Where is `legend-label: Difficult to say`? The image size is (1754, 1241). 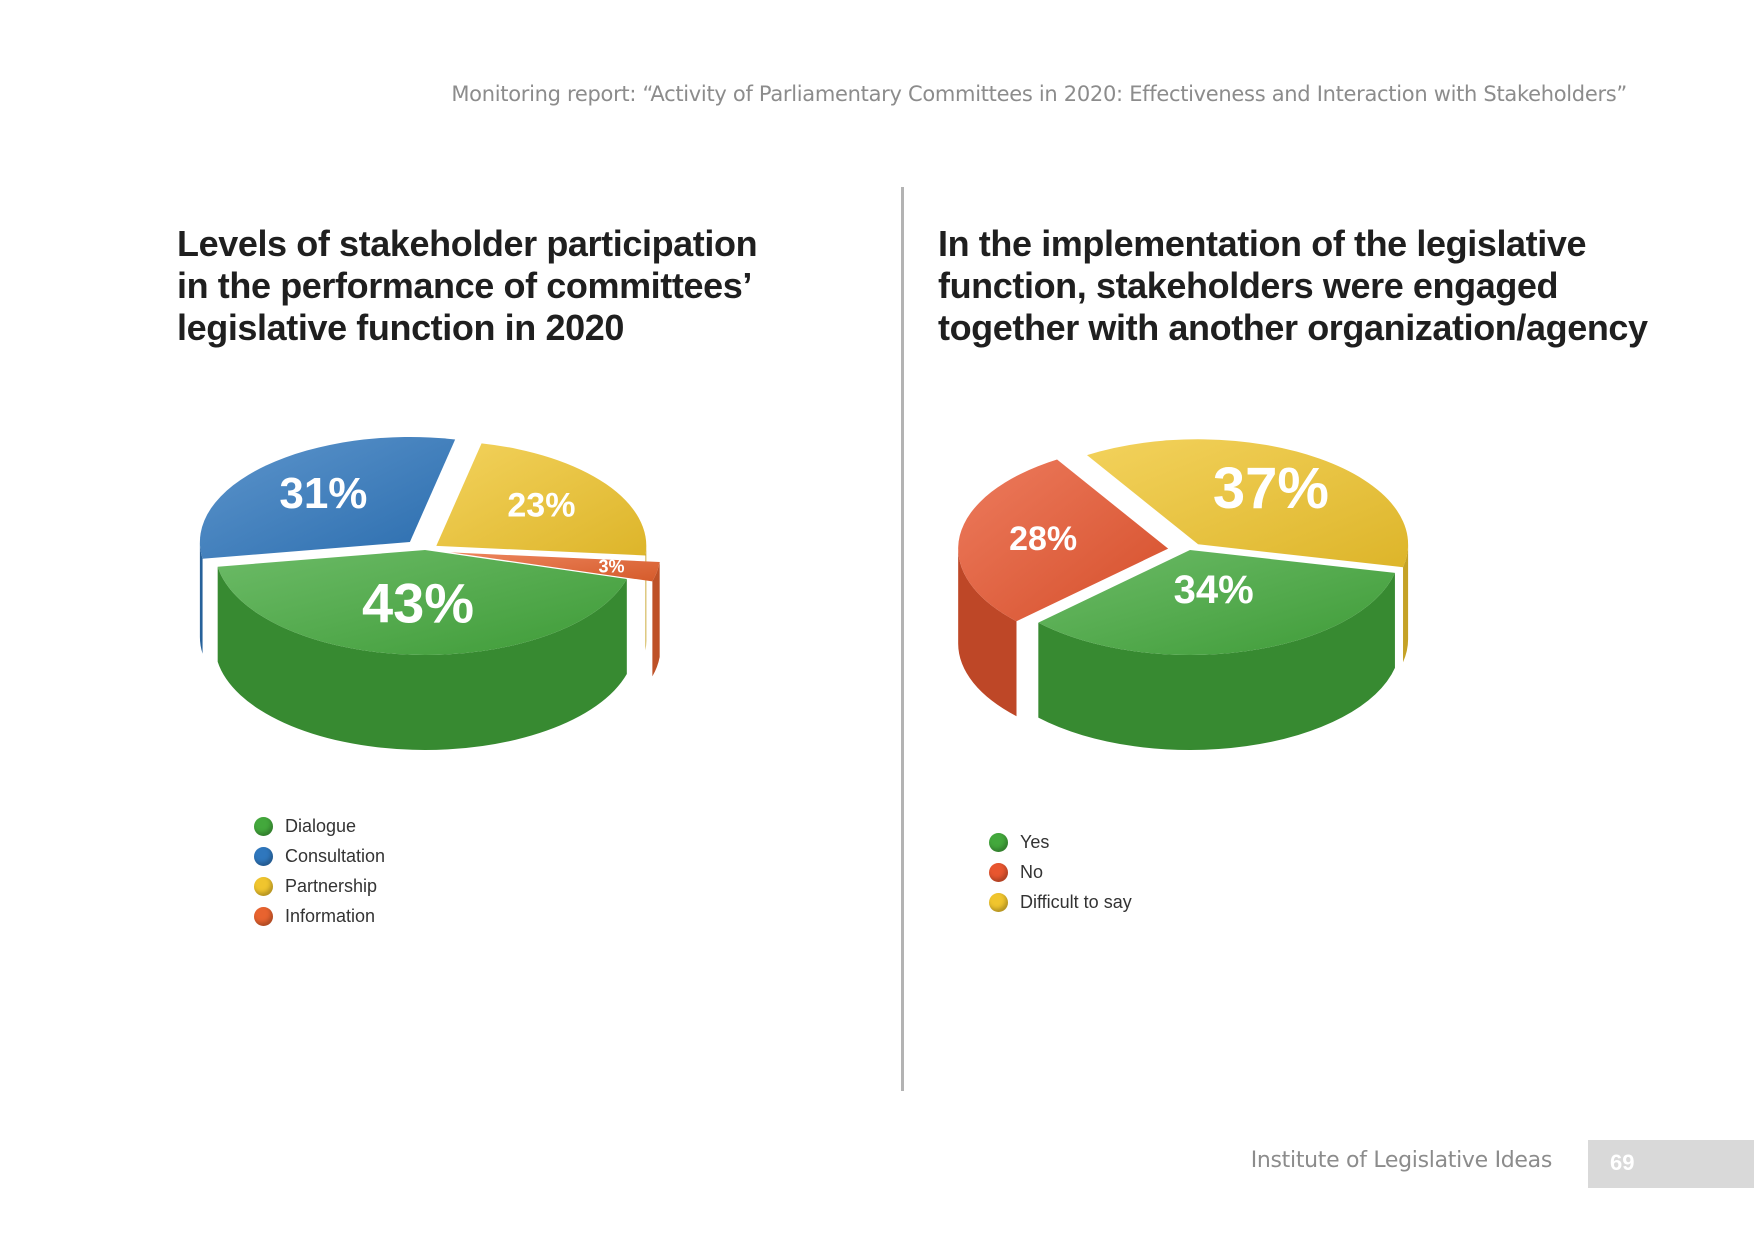 legend-label: Difficult to say is located at coordinates (1076, 901).